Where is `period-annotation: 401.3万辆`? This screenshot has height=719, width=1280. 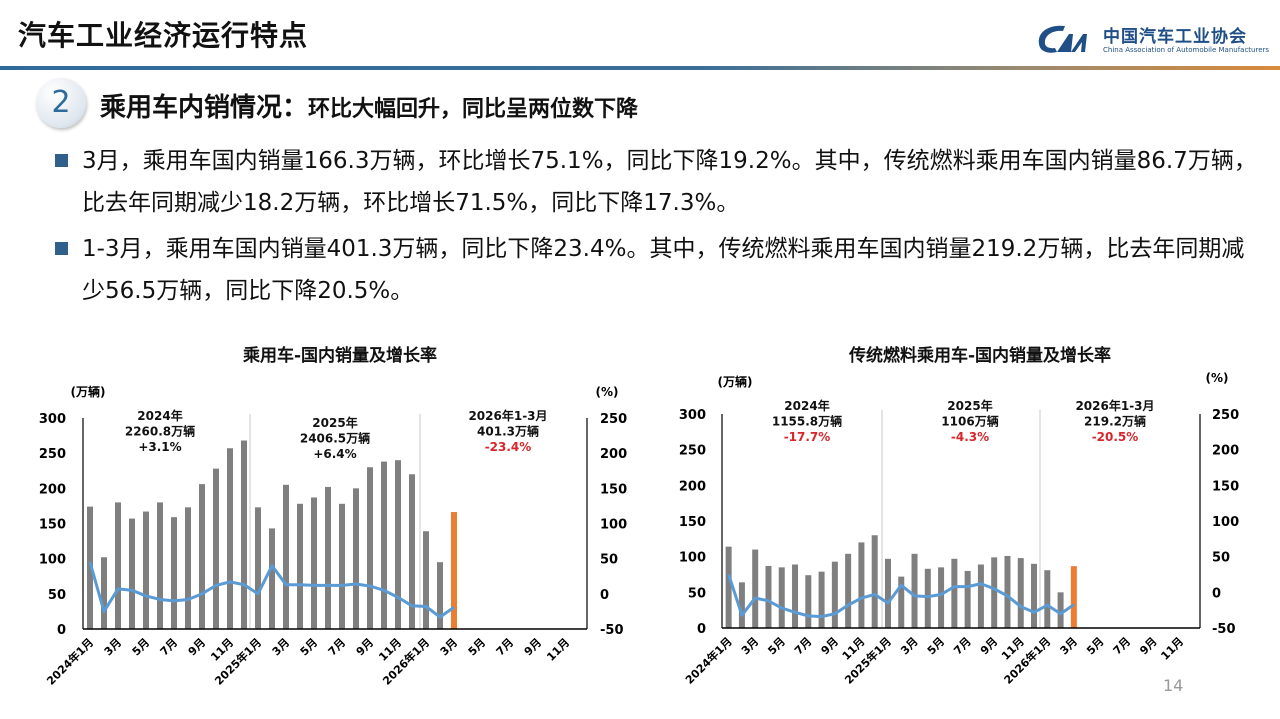 period-annotation: 401.3万辆 is located at coordinates (508, 431).